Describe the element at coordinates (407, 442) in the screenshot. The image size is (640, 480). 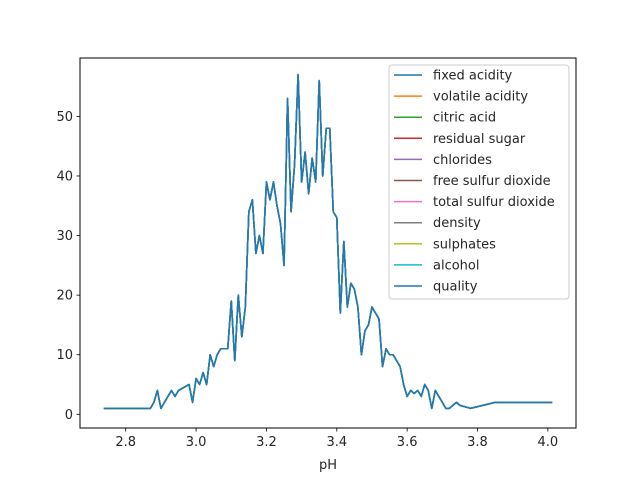
I see `x-tick-label: 3.6` at that location.